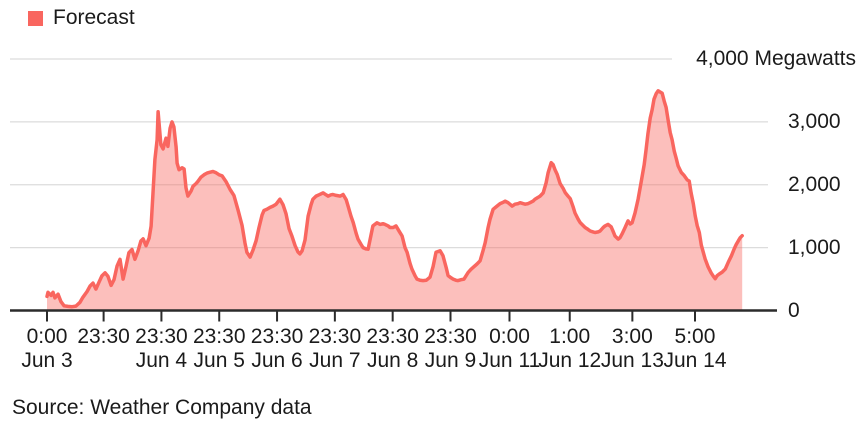 The height and width of the screenshot is (428, 862). What do you see at coordinates (162, 407) in the screenshot?
I see `source-caption: Source: Weather Company data` at bounding box center [162, 407].